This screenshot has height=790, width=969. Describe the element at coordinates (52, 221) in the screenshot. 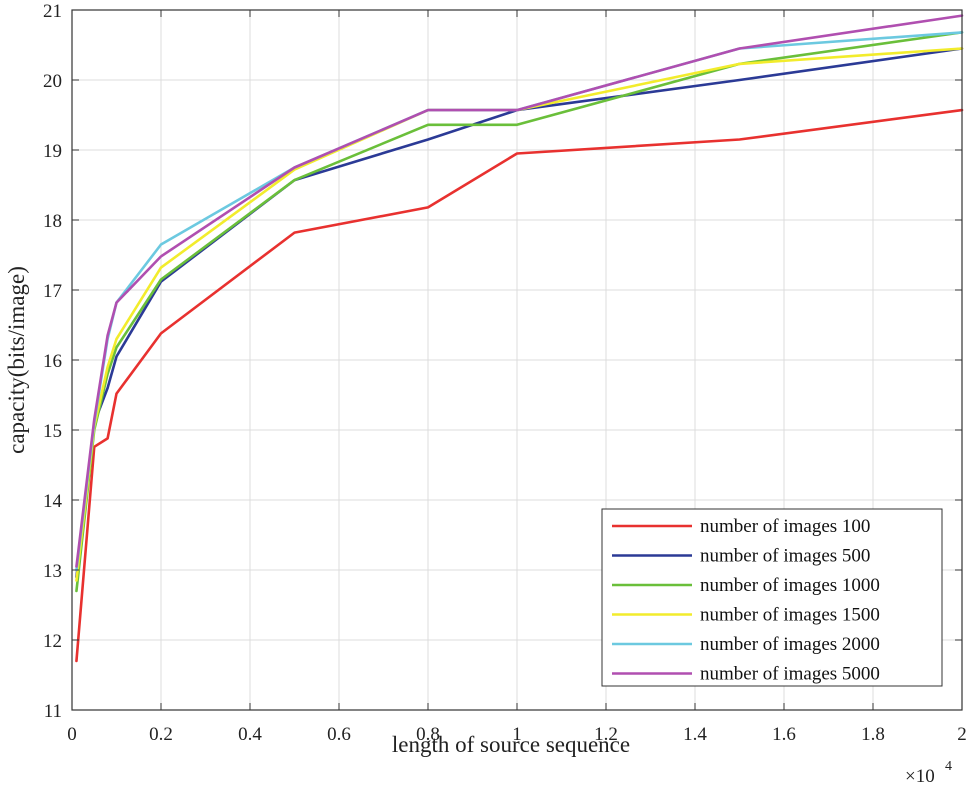

I see `y-tick-label: 18` at that location.